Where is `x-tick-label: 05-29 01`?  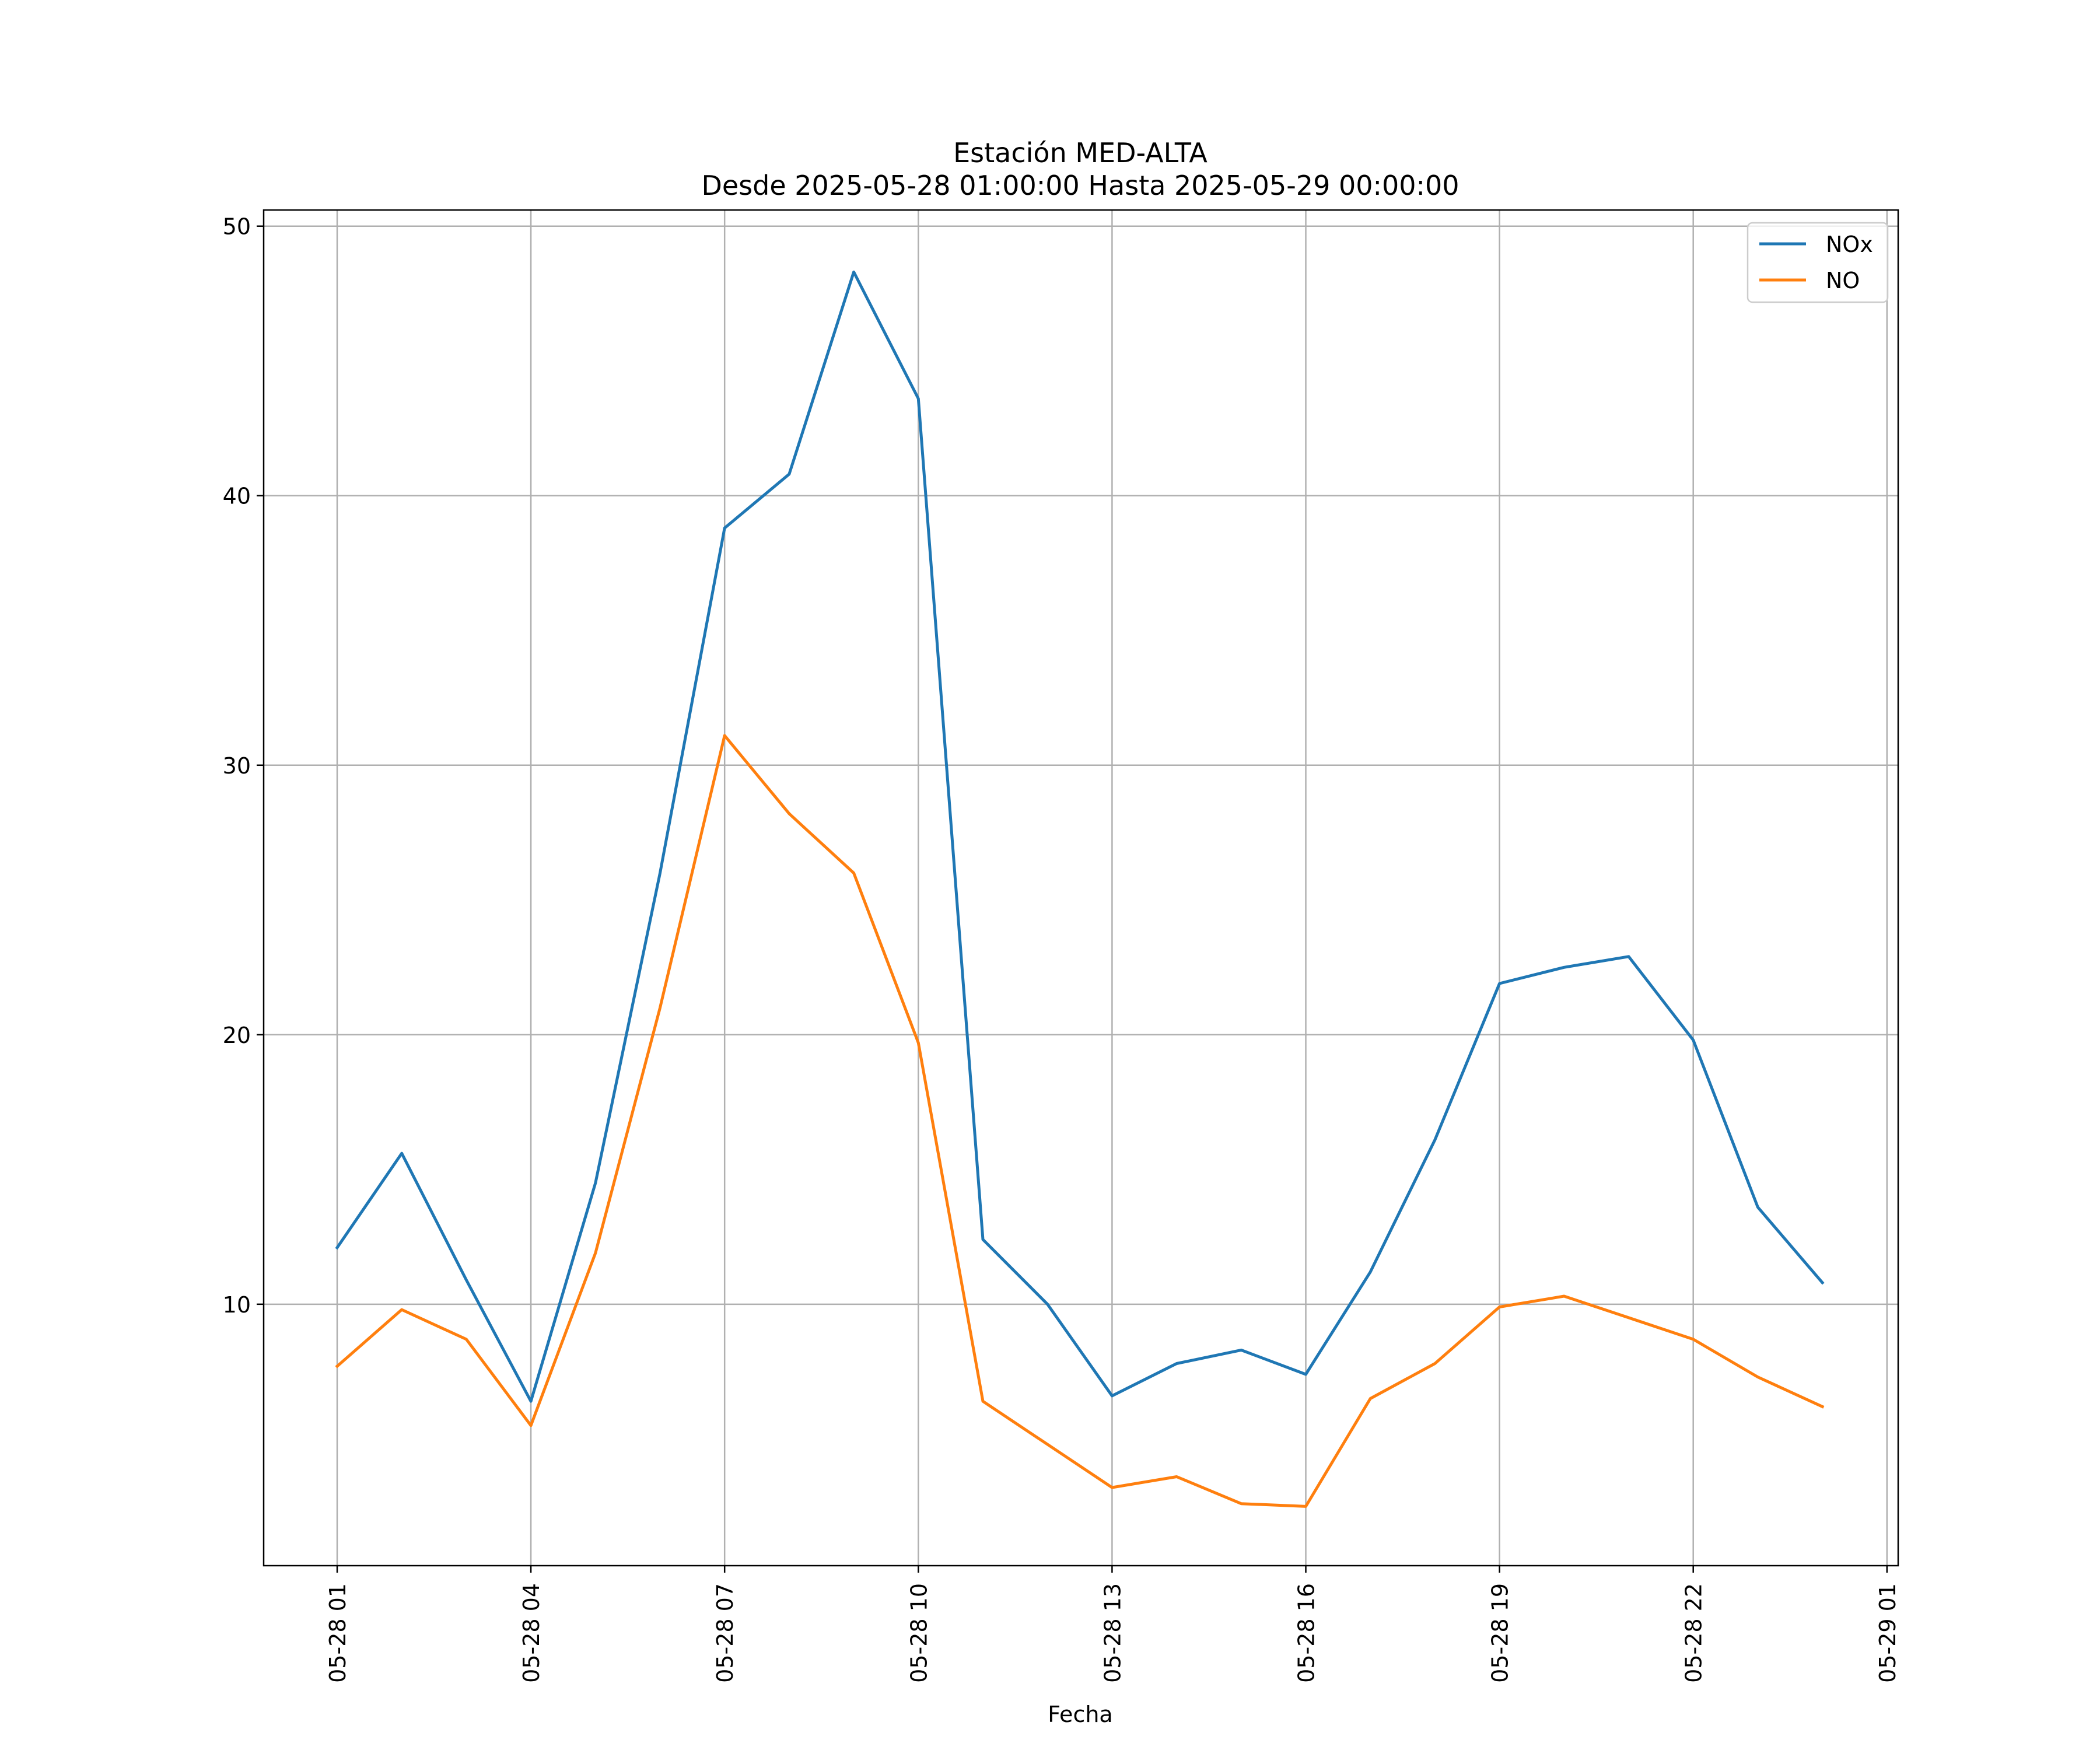 x-tick-label: 05-29 01 is located at coordinates (1888, 1633).